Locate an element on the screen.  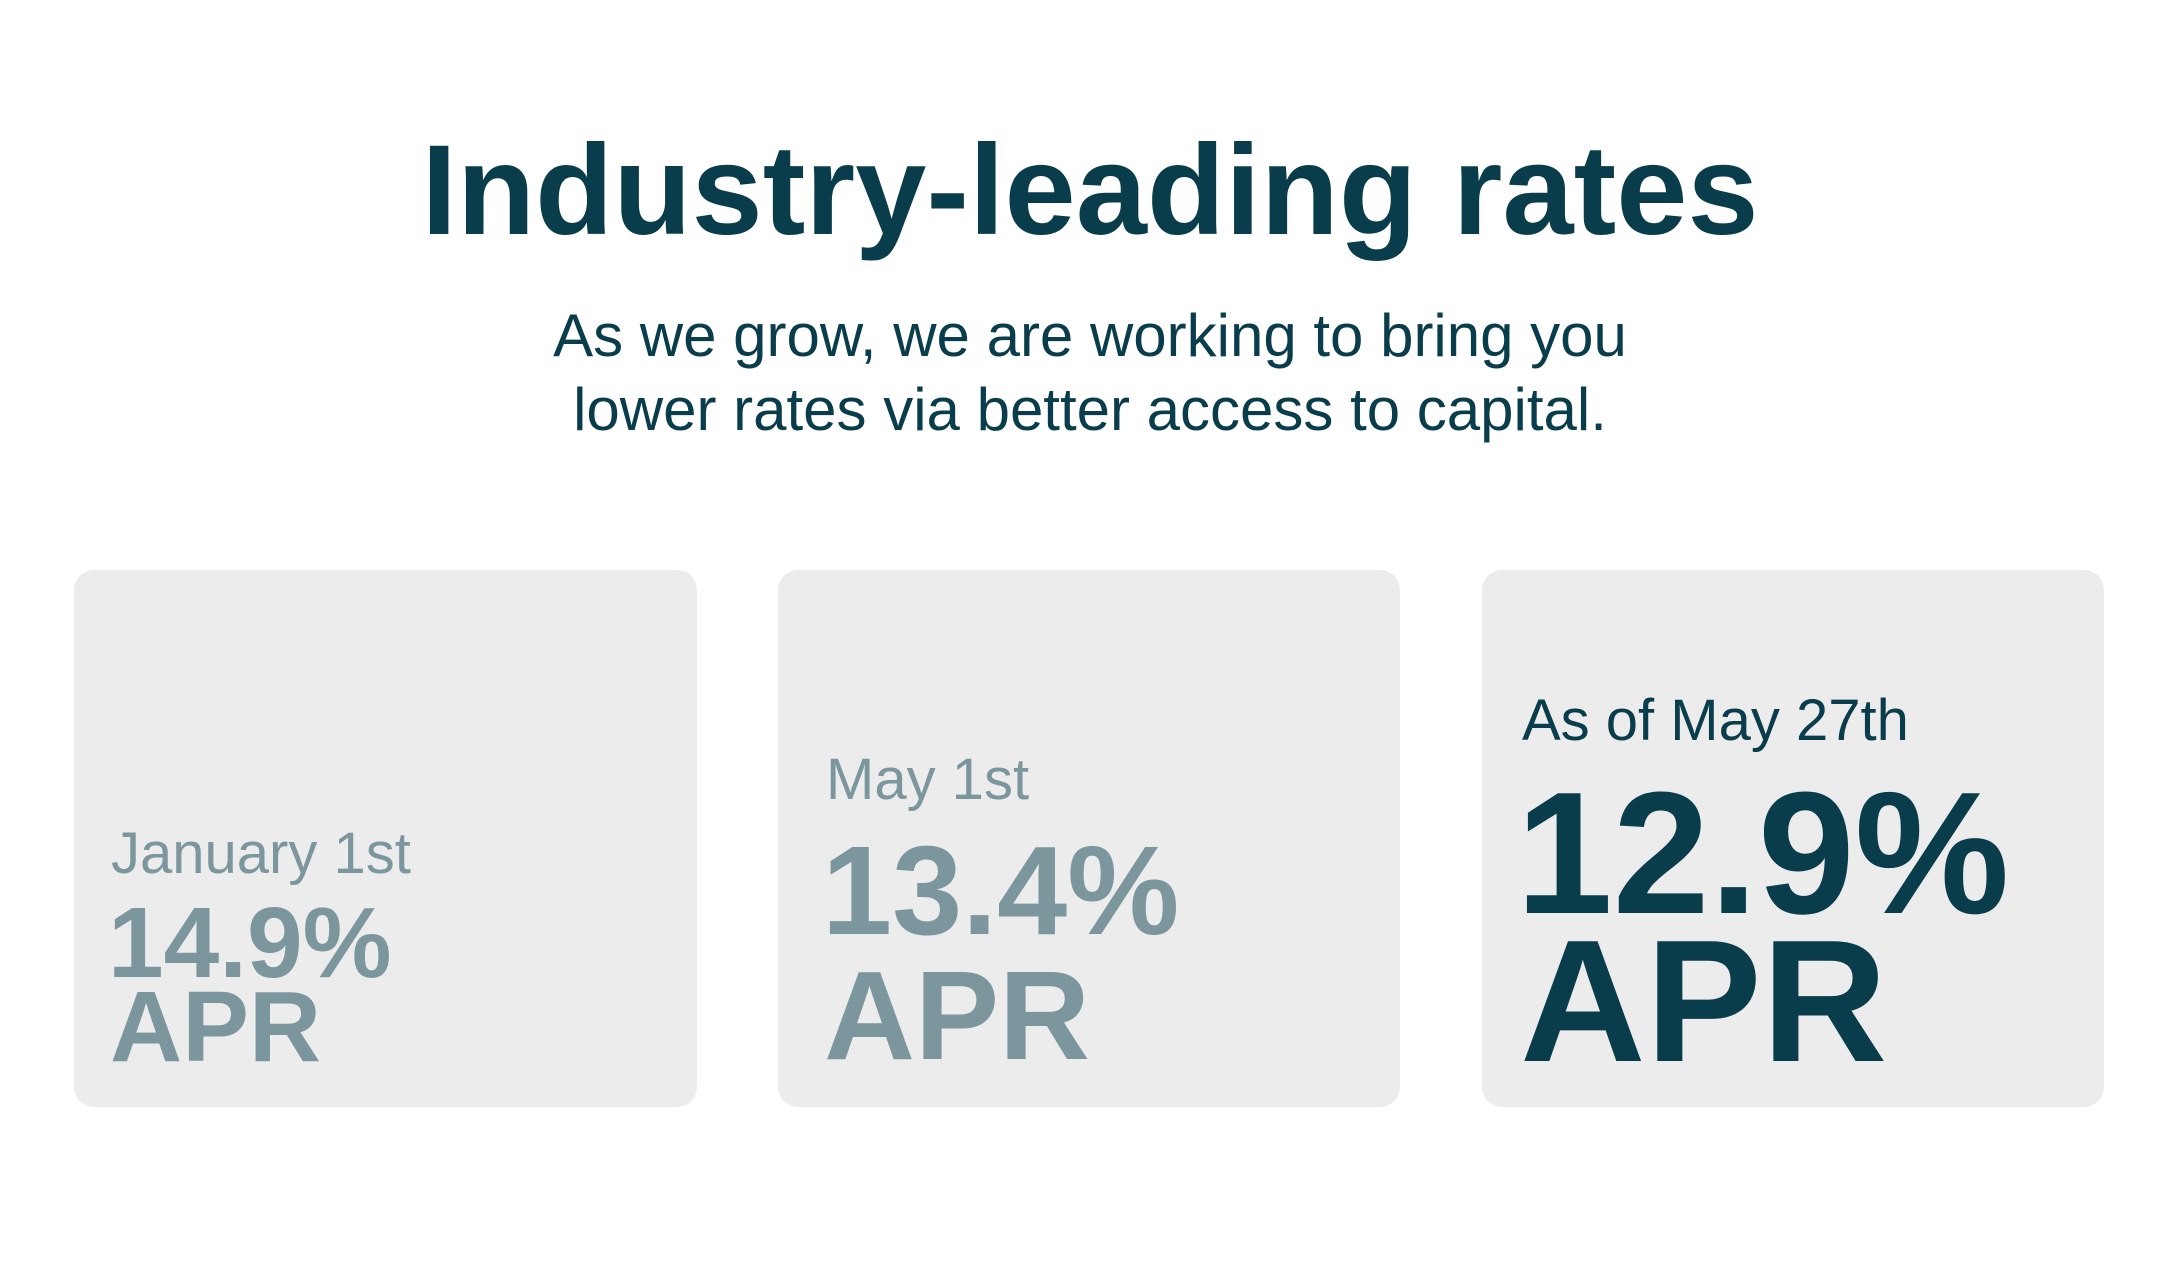
subtitle: As we grow, we are working to bring you is located at coordinates (1090, 335).